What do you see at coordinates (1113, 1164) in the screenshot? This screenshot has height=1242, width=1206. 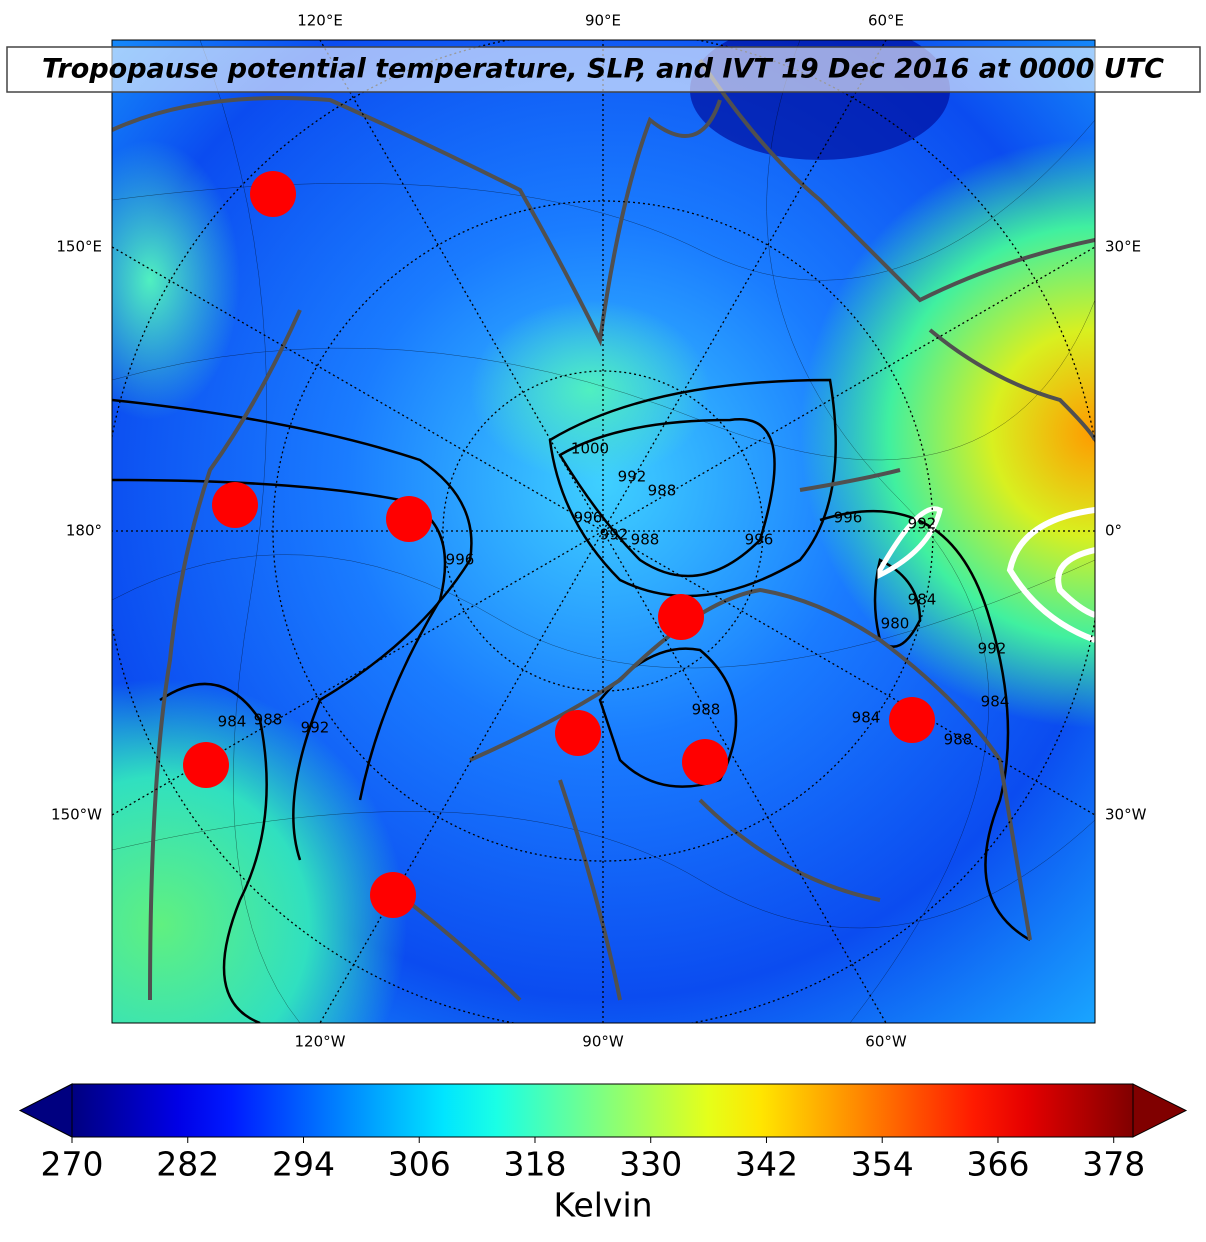 I see `colorbar-tick-label: 378` at bounding box center [1113, 1164].